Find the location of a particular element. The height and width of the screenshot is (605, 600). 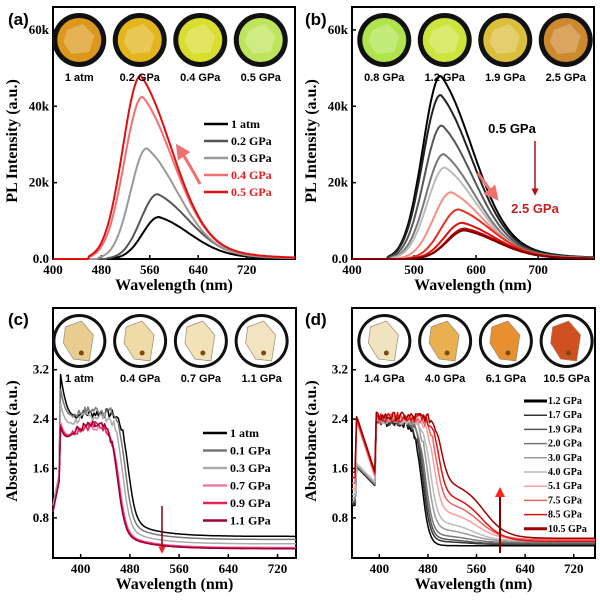

sample-photo: 1.2 GPa is located at coordinates (444, 48).